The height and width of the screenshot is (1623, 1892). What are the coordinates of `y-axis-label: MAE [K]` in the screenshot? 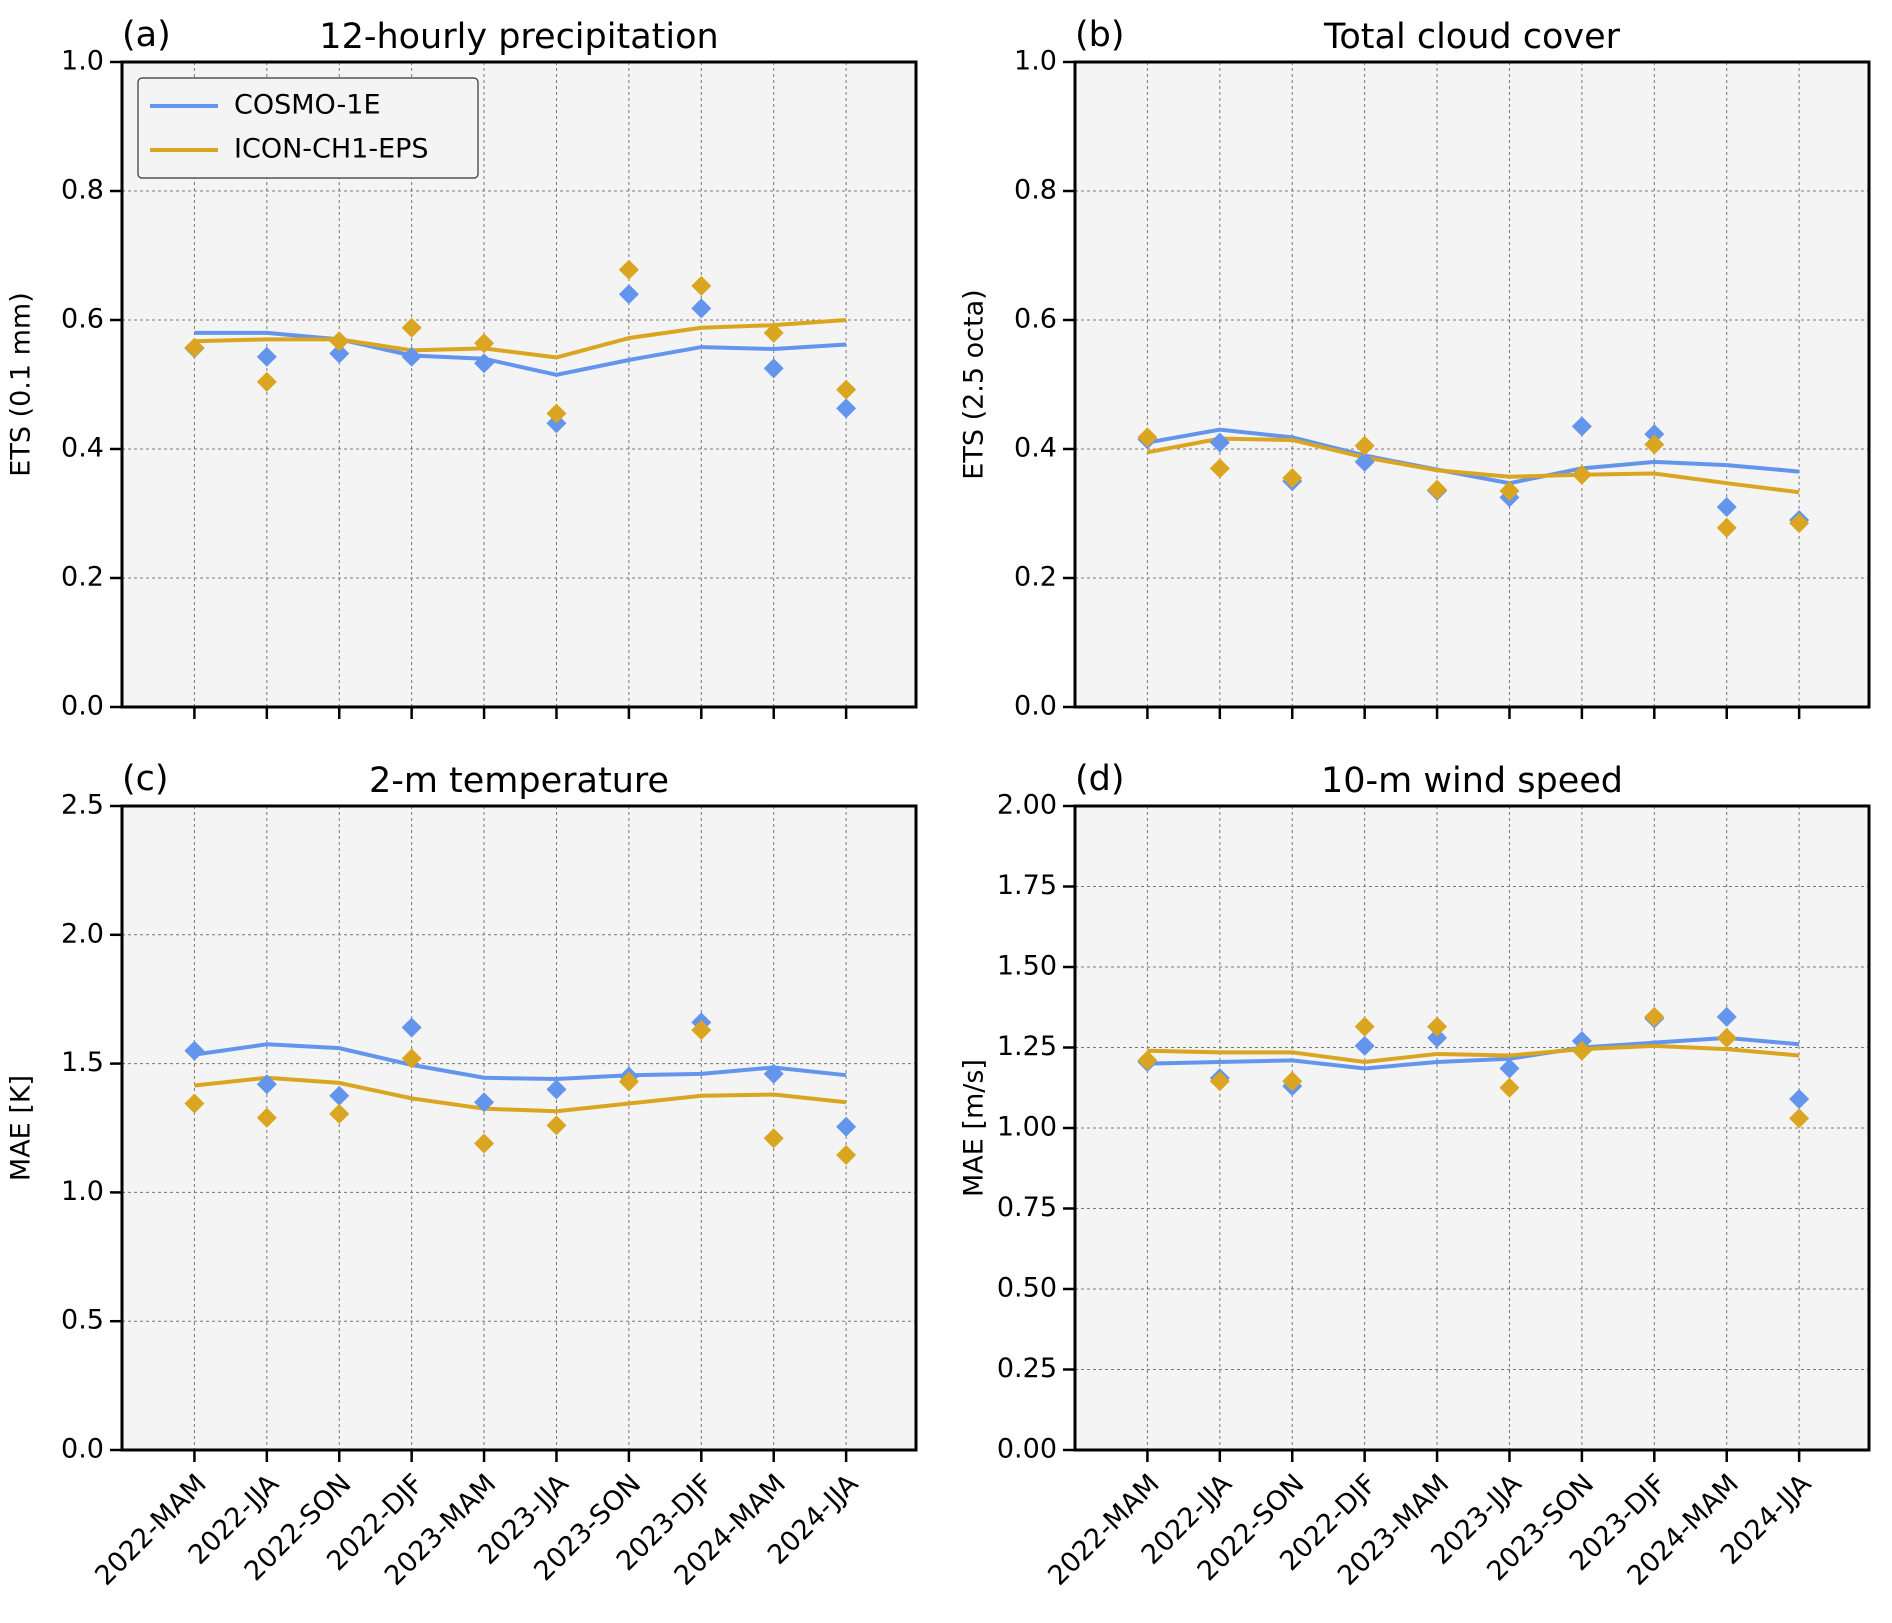 It's located at (21, 1128).